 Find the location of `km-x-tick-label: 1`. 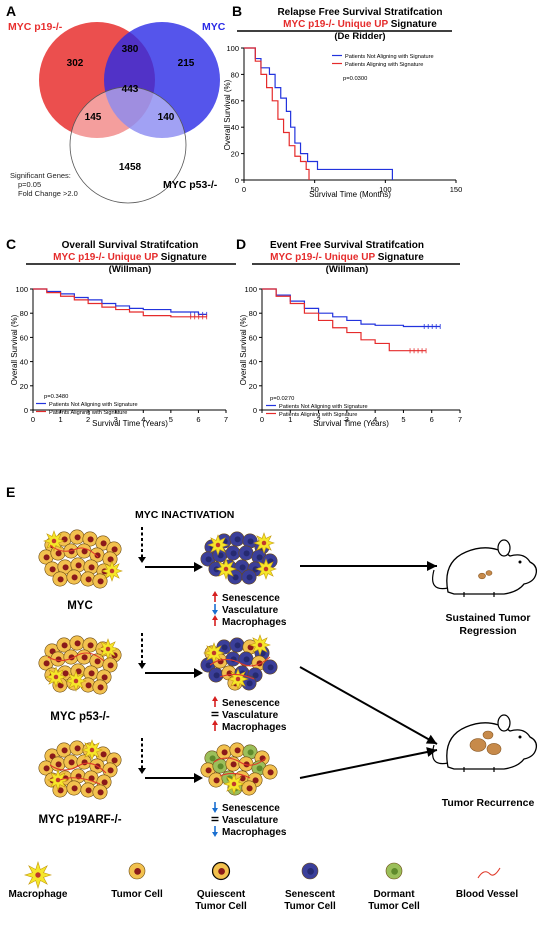

km-x-tick-label: 1 is located at coordinates (60, 419).